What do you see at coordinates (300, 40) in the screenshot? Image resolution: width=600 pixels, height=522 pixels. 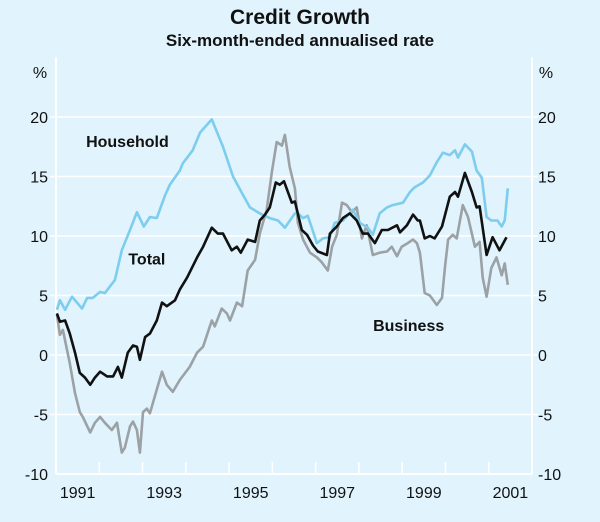 I see `chart-subtitle: Six-month-ended annualised rate` at bounding box center [300, 40].